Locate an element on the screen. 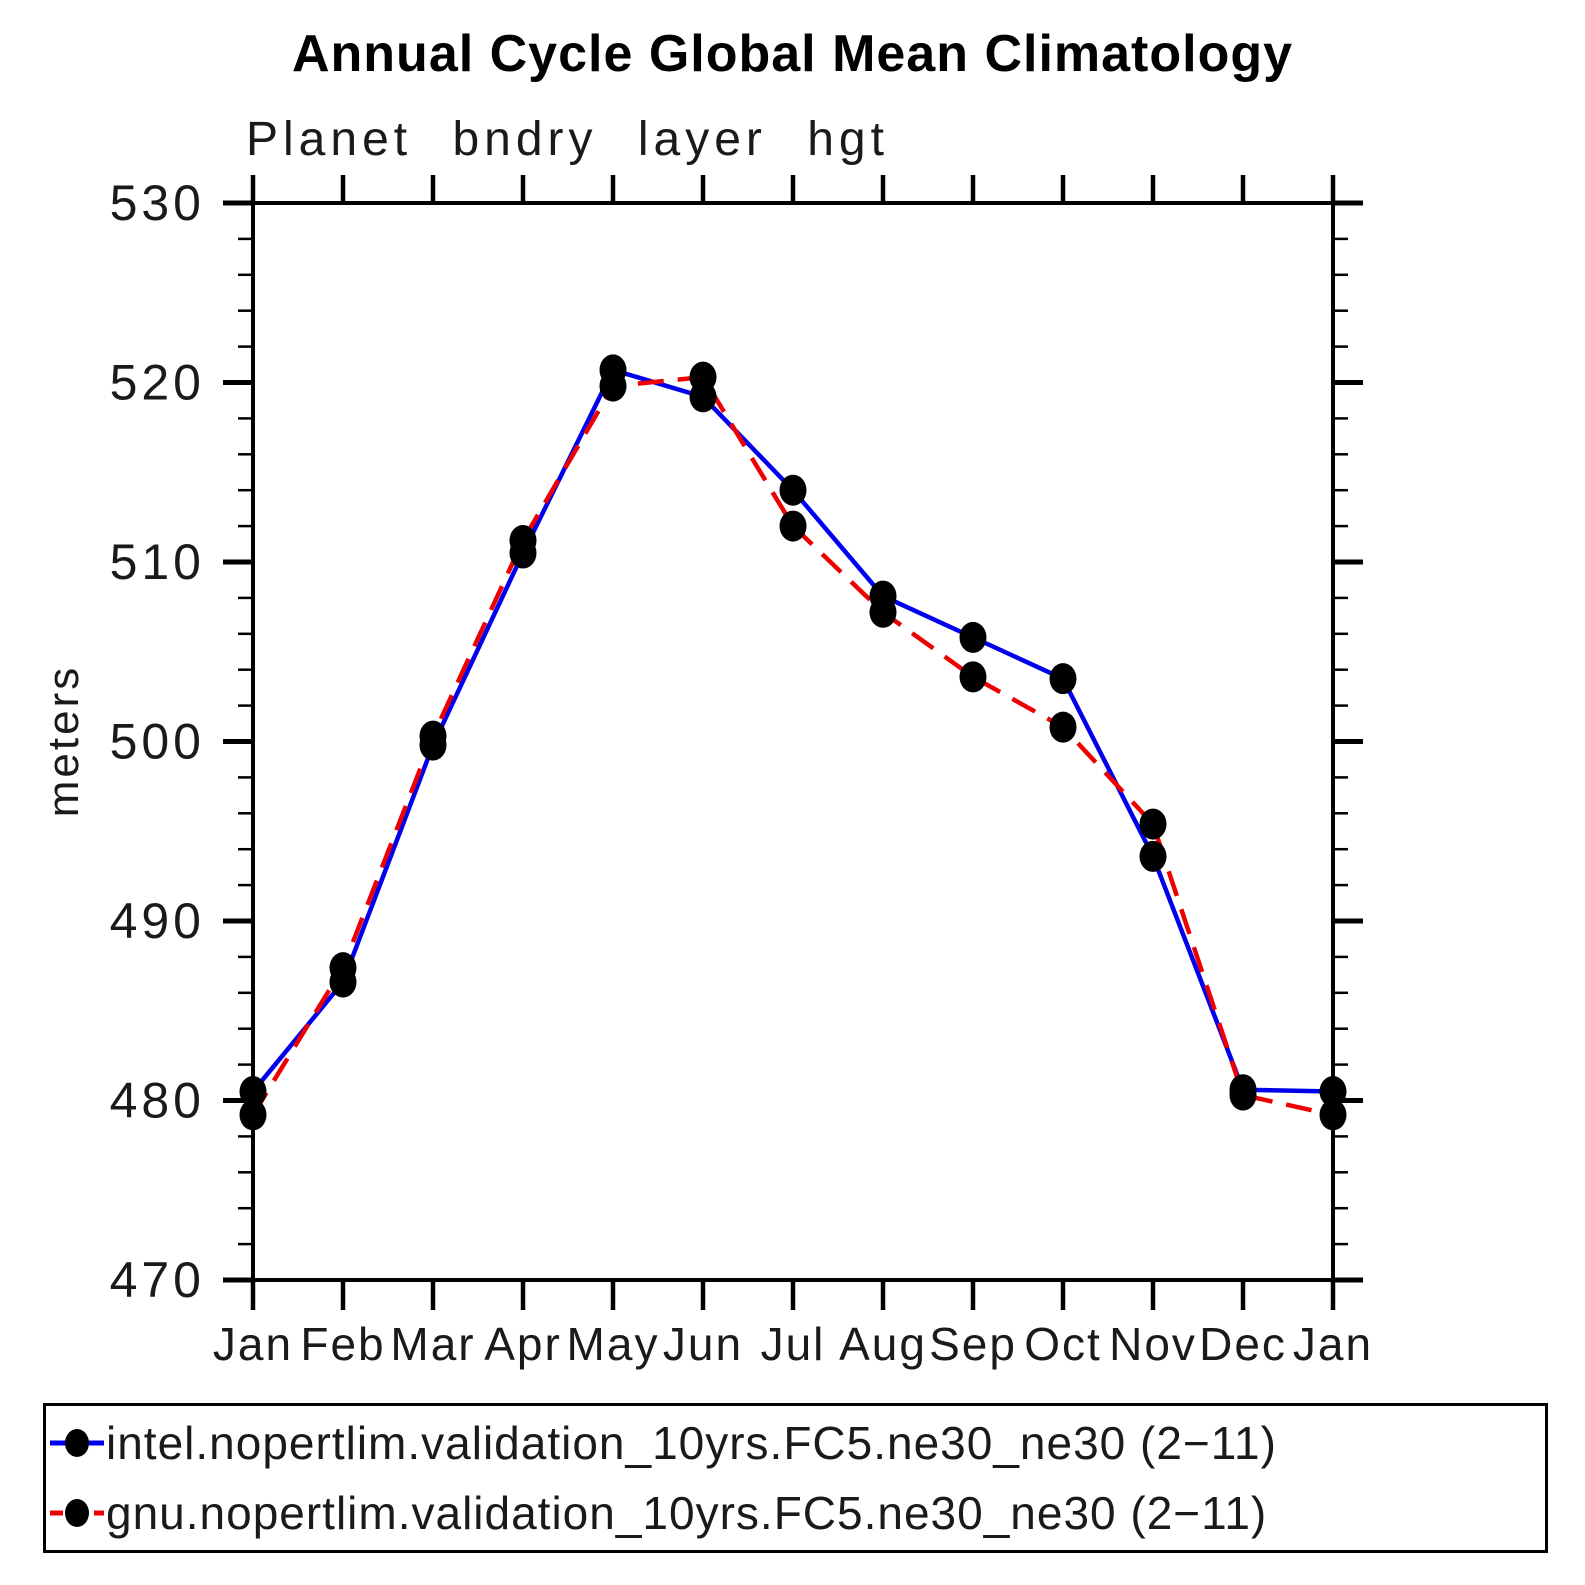 The height and width of the screenshot is (1585, 1585). y-tick-label: 520 is located at coordinates (157, 383).